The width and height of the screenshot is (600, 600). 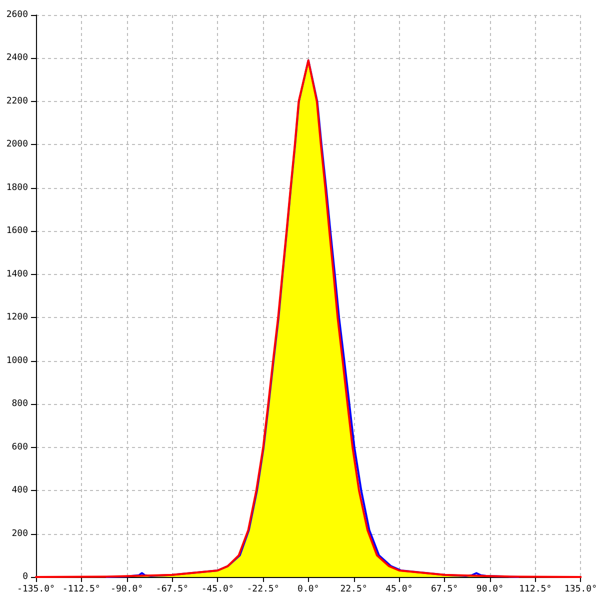 What do you see at coordinates (17, 274) in the screenshot?
I see `y-tick-label: 1400` at bounding box center [17, 274].